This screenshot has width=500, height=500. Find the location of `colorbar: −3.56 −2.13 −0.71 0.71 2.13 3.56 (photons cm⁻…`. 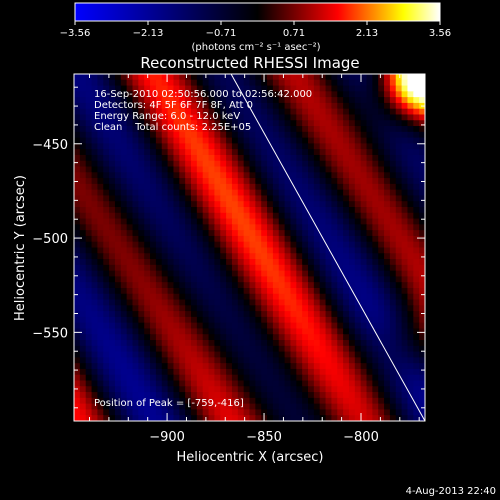

colorbar: −3.56 −2.13 −0.71 0.71 2.13 3.56 (photons cm⁻… is located at coordinates (255, 27).